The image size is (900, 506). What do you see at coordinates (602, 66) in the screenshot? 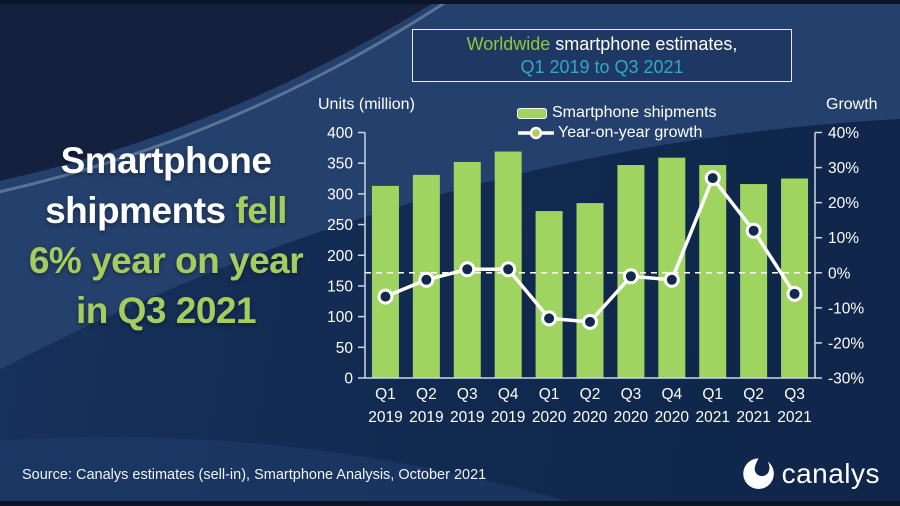
I see `chart-title-range: Q1 2019 to Q3 2021` at bounding box center [602, 66].